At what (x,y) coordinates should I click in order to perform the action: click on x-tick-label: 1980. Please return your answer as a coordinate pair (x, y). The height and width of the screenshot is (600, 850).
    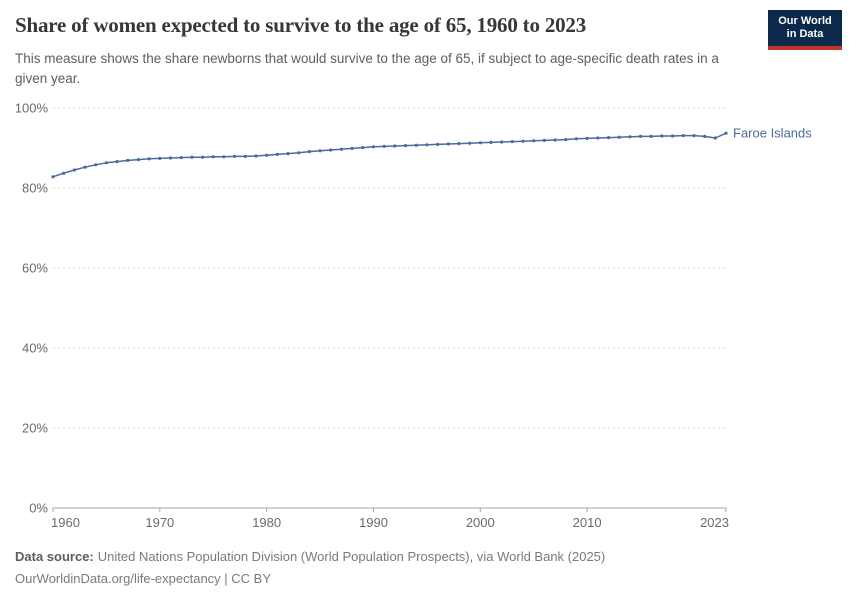
    Looking at the image, I should click on (266, 522).